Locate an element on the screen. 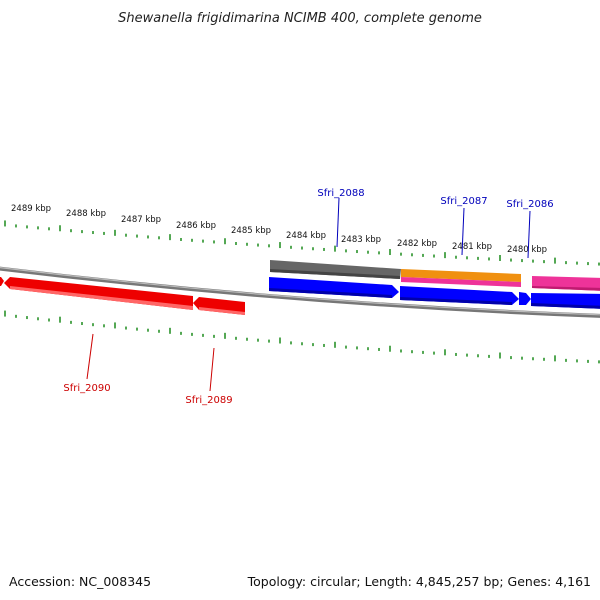 The width and height of the screenshot is (600, 600). gene-arrow-sfri-2086-small is located at coordinates (525, 298).